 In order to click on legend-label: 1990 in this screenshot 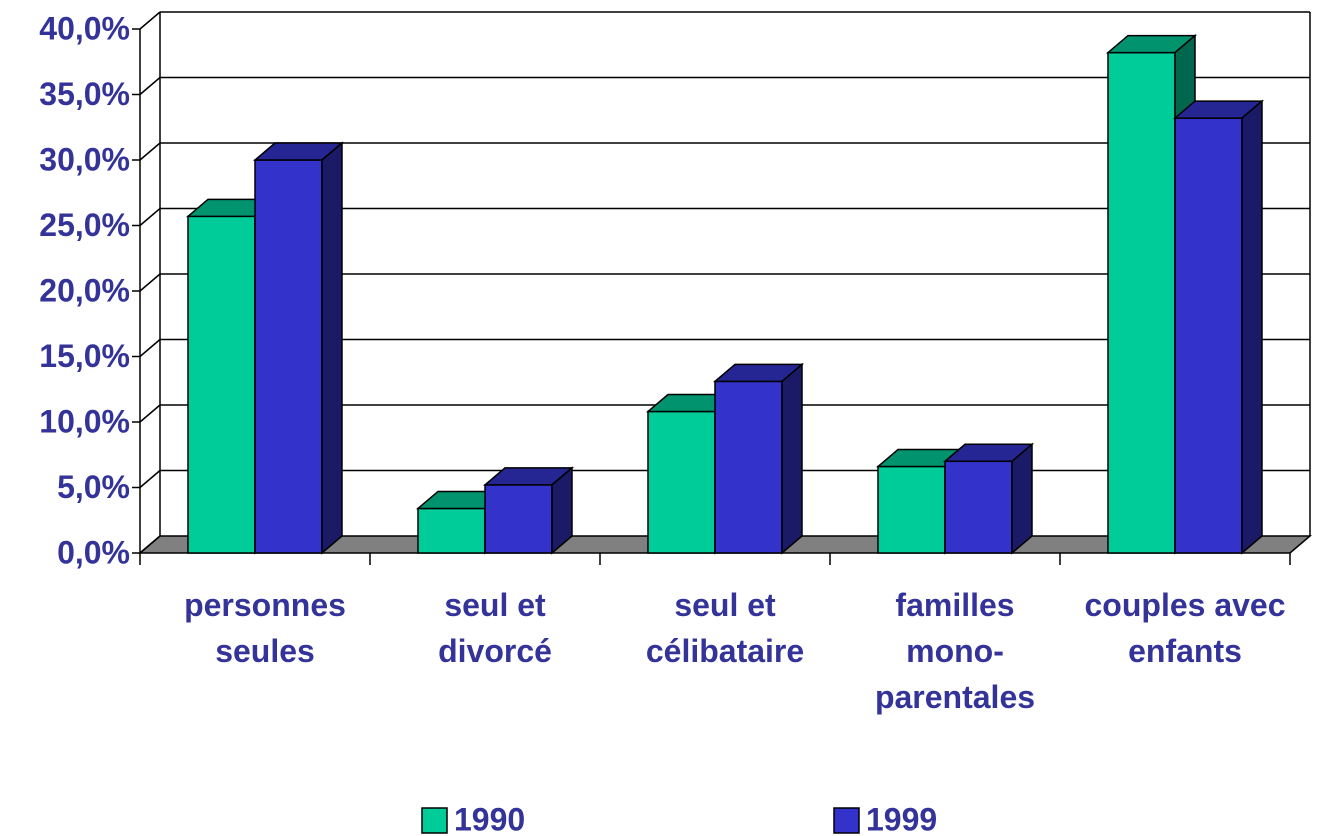, I will do `click(489, 818)`.